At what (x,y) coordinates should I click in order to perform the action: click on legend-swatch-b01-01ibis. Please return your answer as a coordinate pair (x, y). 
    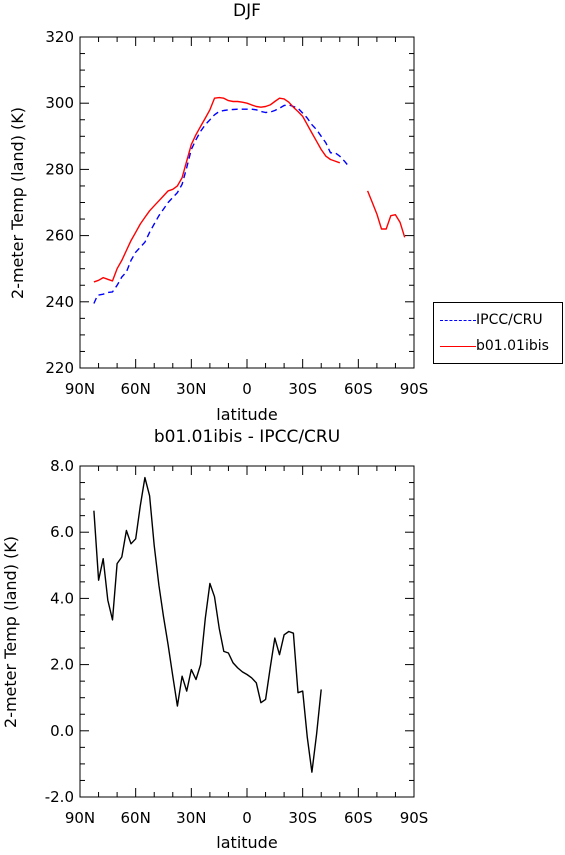
    Looking at the image, I should click on (458, 346).